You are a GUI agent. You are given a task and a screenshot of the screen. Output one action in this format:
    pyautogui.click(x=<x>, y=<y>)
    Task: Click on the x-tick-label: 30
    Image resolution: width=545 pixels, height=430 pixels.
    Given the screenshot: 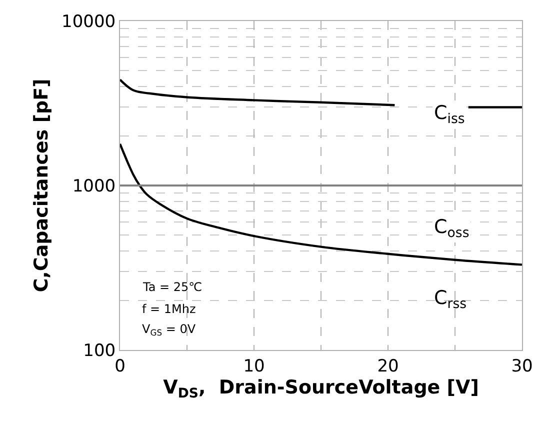 What is the action you would take?
    pyautogui.click(x=522, y=366)
    